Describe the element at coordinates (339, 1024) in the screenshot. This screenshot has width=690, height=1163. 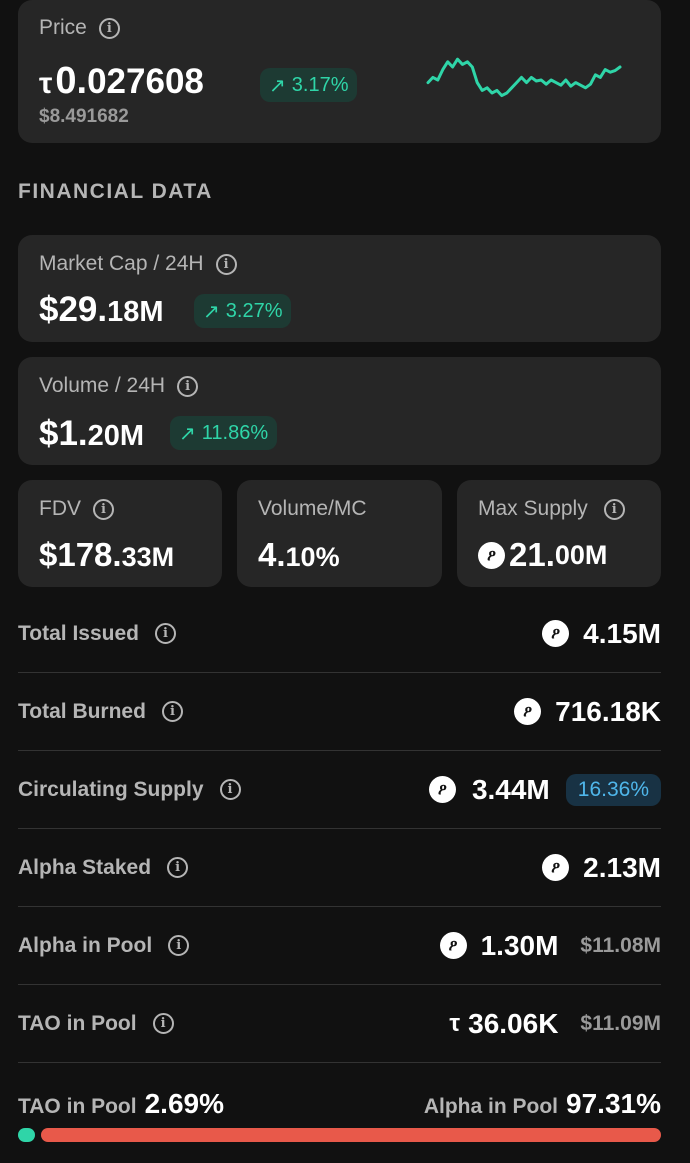
I see `row-tao-in-pool: TAO in Pool i τ 36.06K $11.09M` at that location.